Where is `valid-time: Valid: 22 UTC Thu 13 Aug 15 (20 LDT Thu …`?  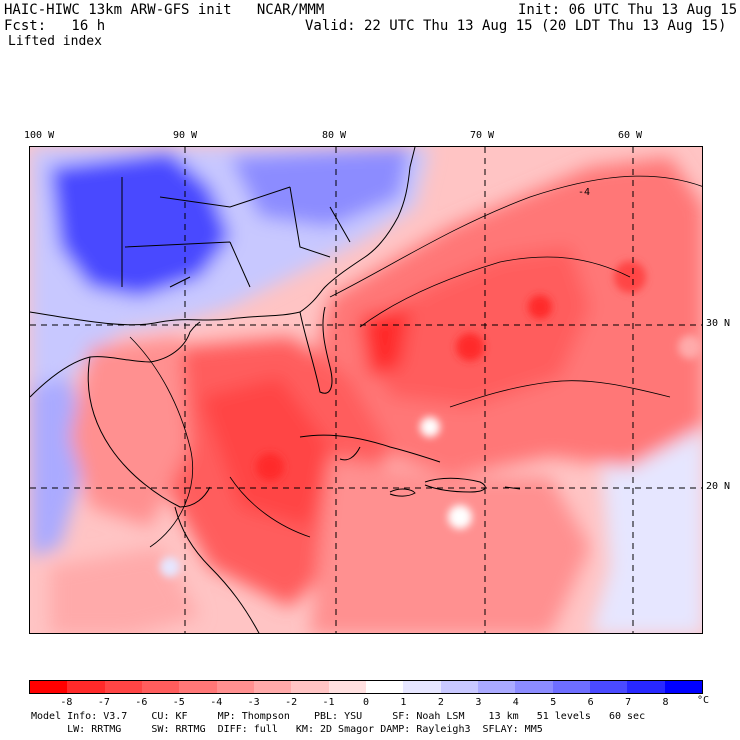
valid-time: Valid: 22 UTC Thu 13 Aug 15 (20 LDT Thu … is located at coordinates (516, 26).